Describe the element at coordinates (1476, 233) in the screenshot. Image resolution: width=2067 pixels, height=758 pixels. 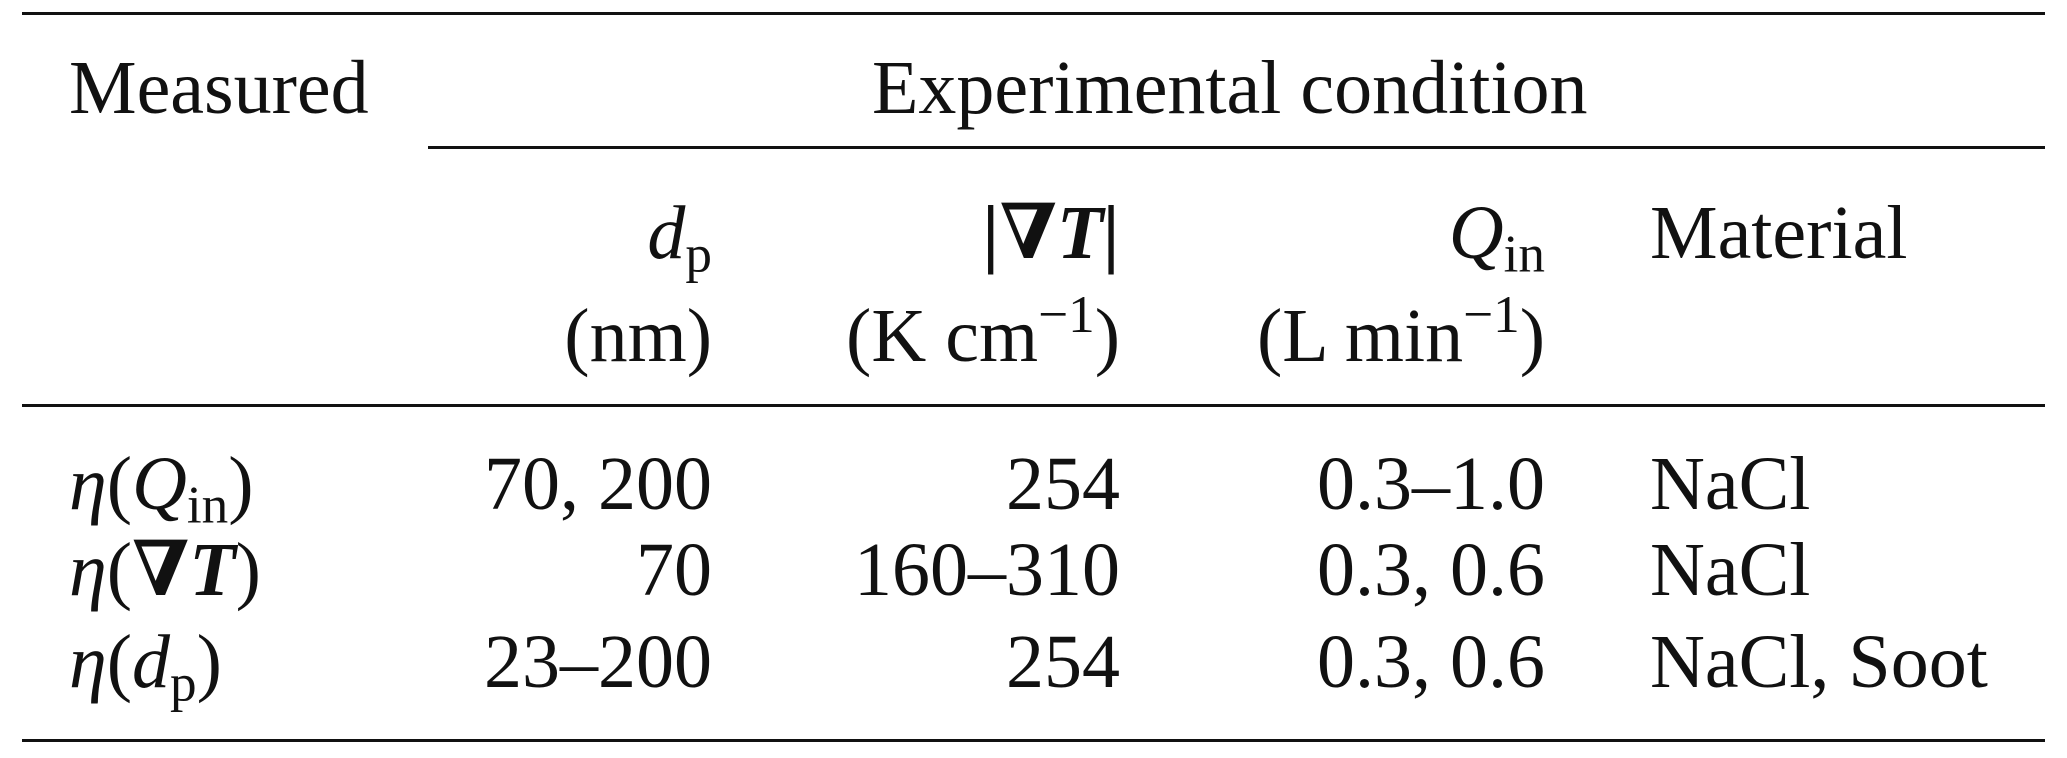
I see `Qin-symbol: Q` at that location.